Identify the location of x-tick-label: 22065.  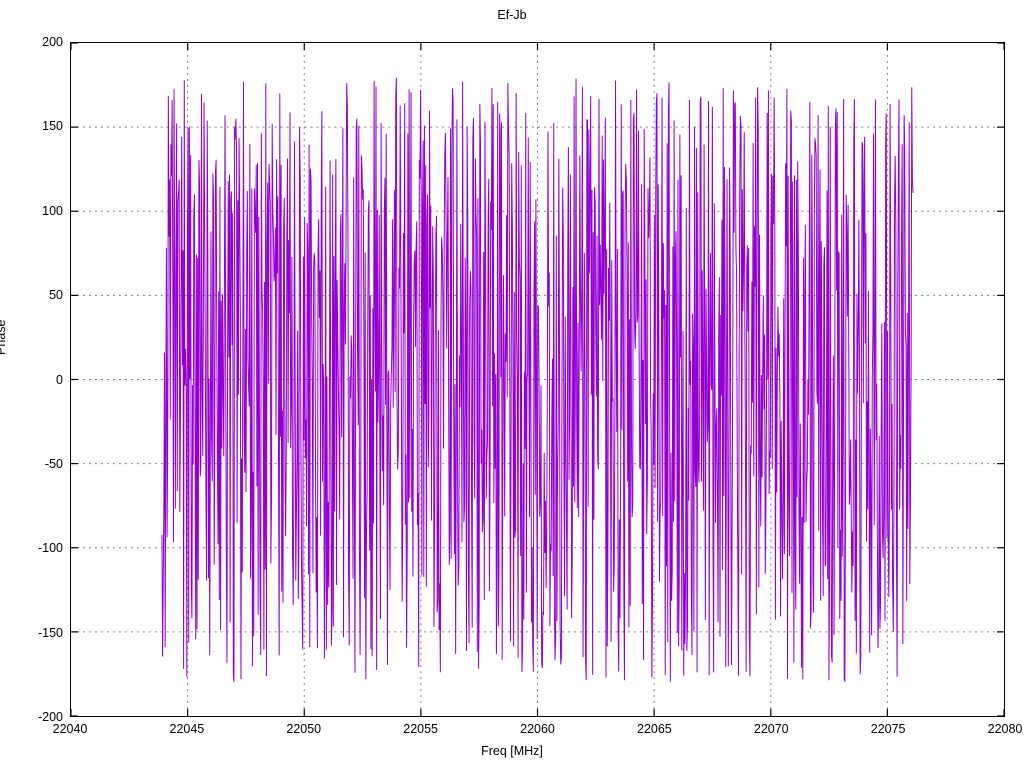
(654, 729).